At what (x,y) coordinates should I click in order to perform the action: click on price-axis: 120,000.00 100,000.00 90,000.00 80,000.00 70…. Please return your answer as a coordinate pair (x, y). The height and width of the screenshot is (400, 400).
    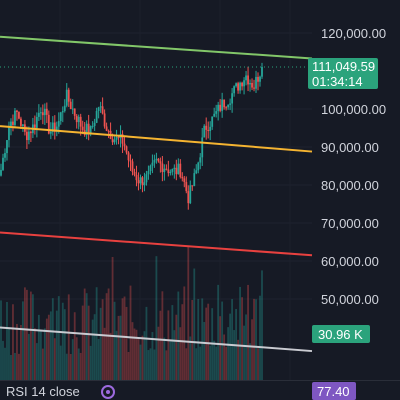
    Looking at the image, I should click on (353, 166).